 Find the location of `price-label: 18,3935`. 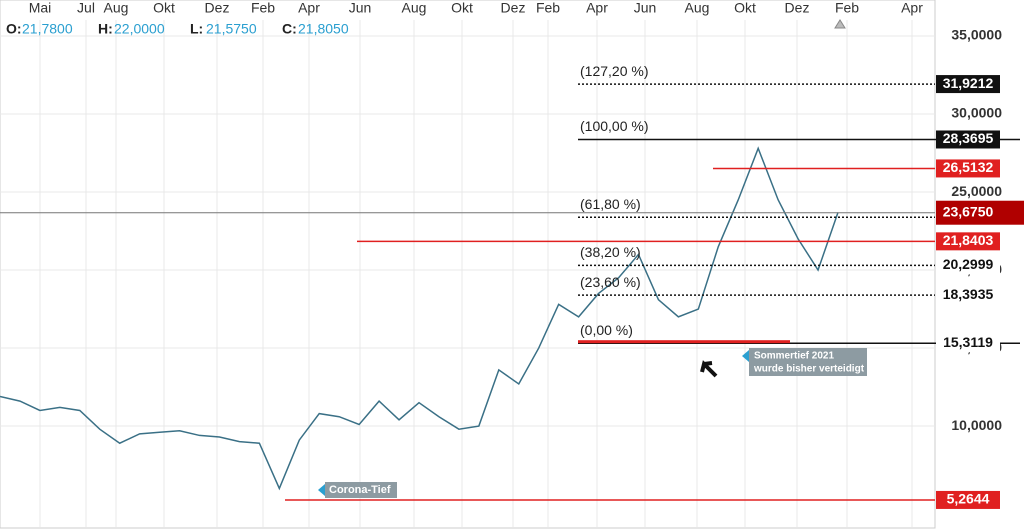

price-label: 18,3935 is located at coordinates (968, 294).